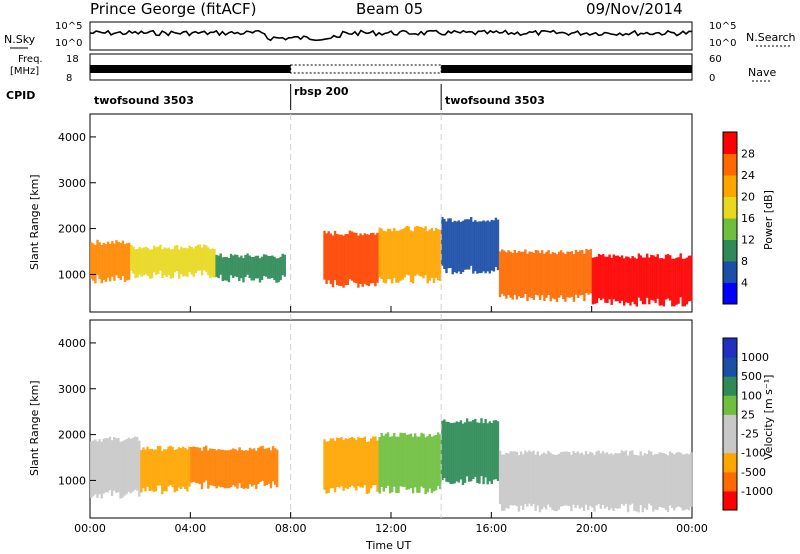 The height and width of the screenshot is (554, 800). I want to click on x-tick-label: 08:00, so click(291, 528).